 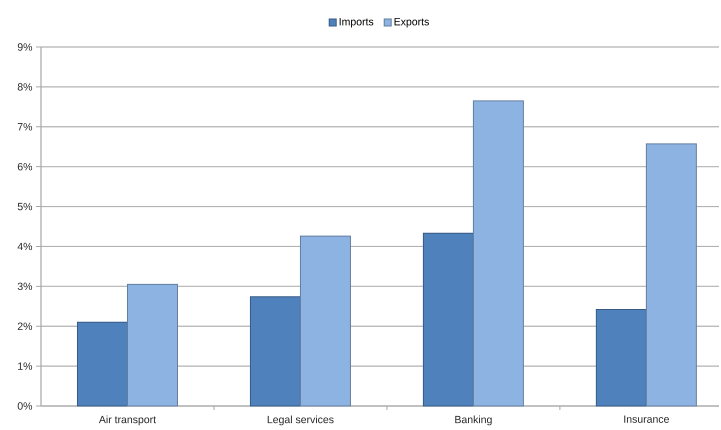 What do you see at coordinates (25, 47) in the screenshot?
I see `y-tick-label: 9%` at bounding box center [25, 47].